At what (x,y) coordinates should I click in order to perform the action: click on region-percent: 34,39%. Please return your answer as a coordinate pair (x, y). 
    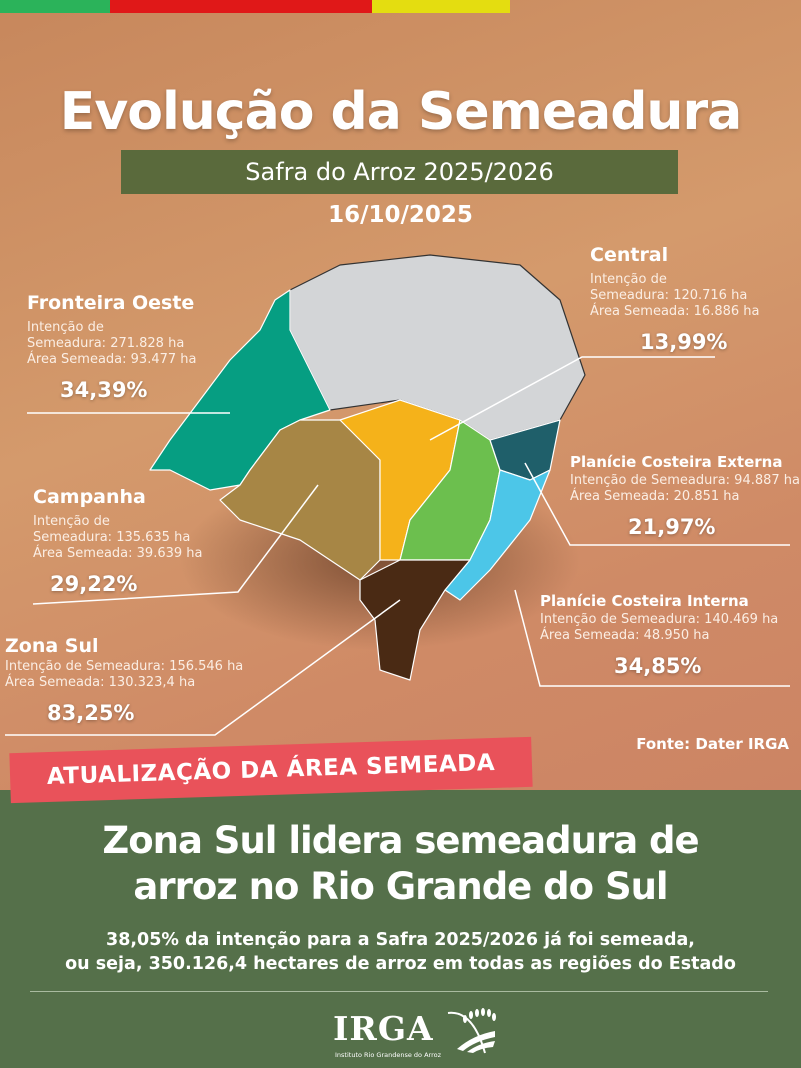
    Looking at the image, I should click on (104, 390).